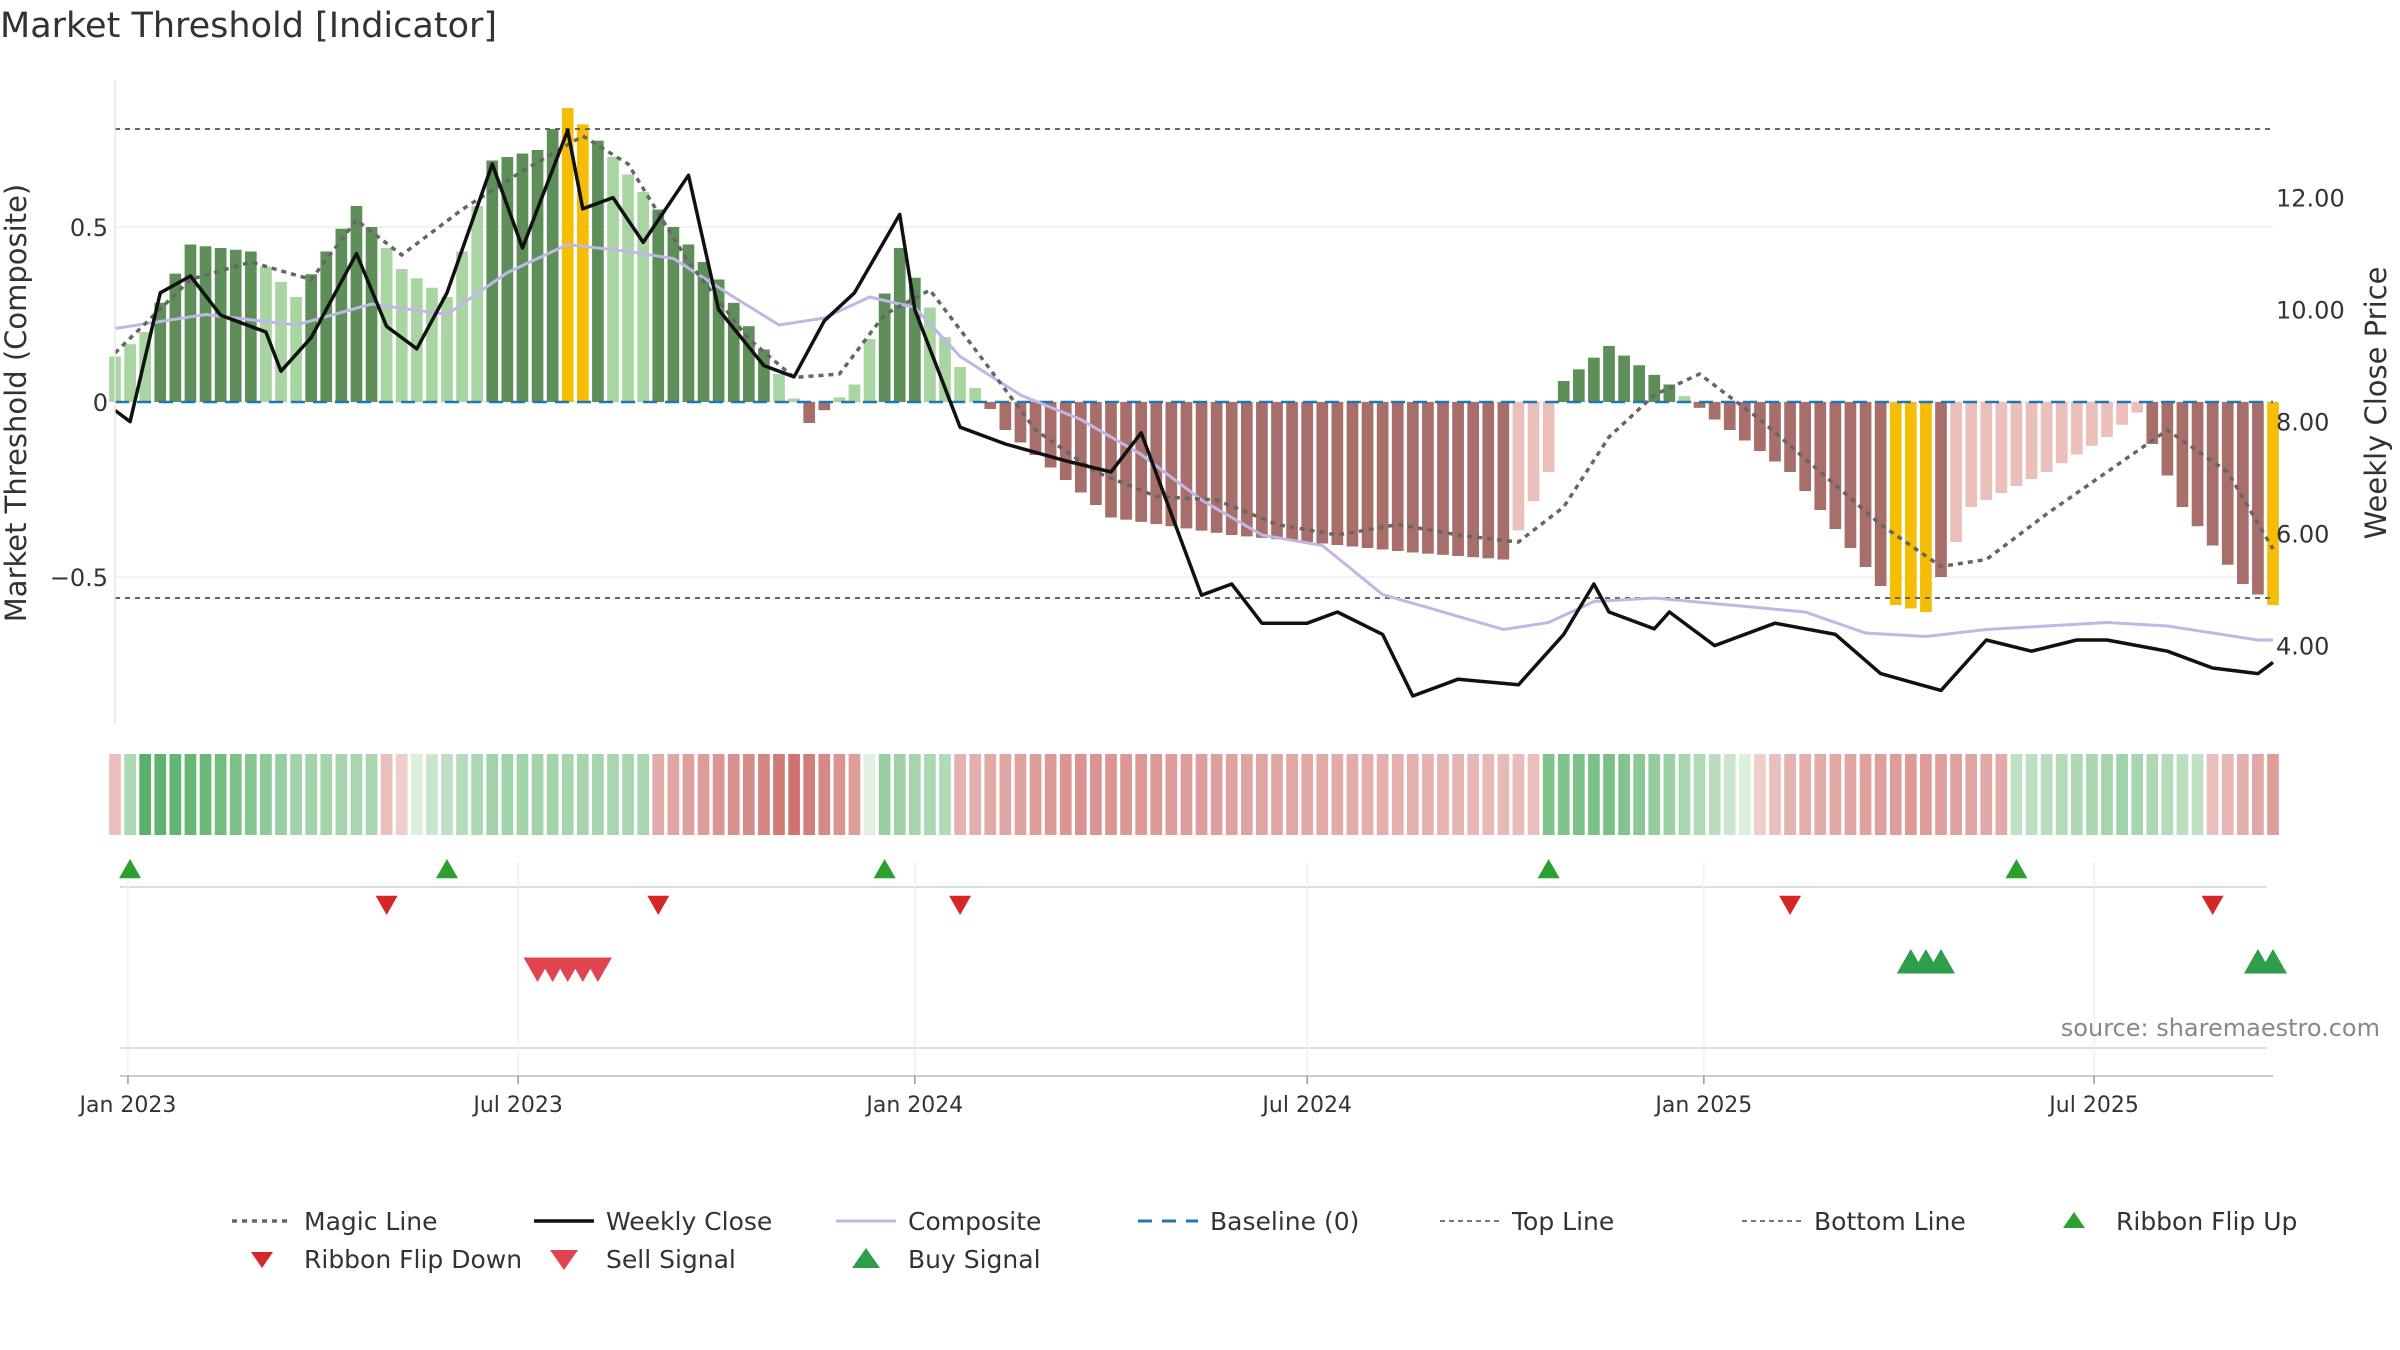  What do you see at coordinates (2376, 403) in the screenshot?
I see `y-axis-label-right: Weekly Close Price` at bounding box center [2376, 403].